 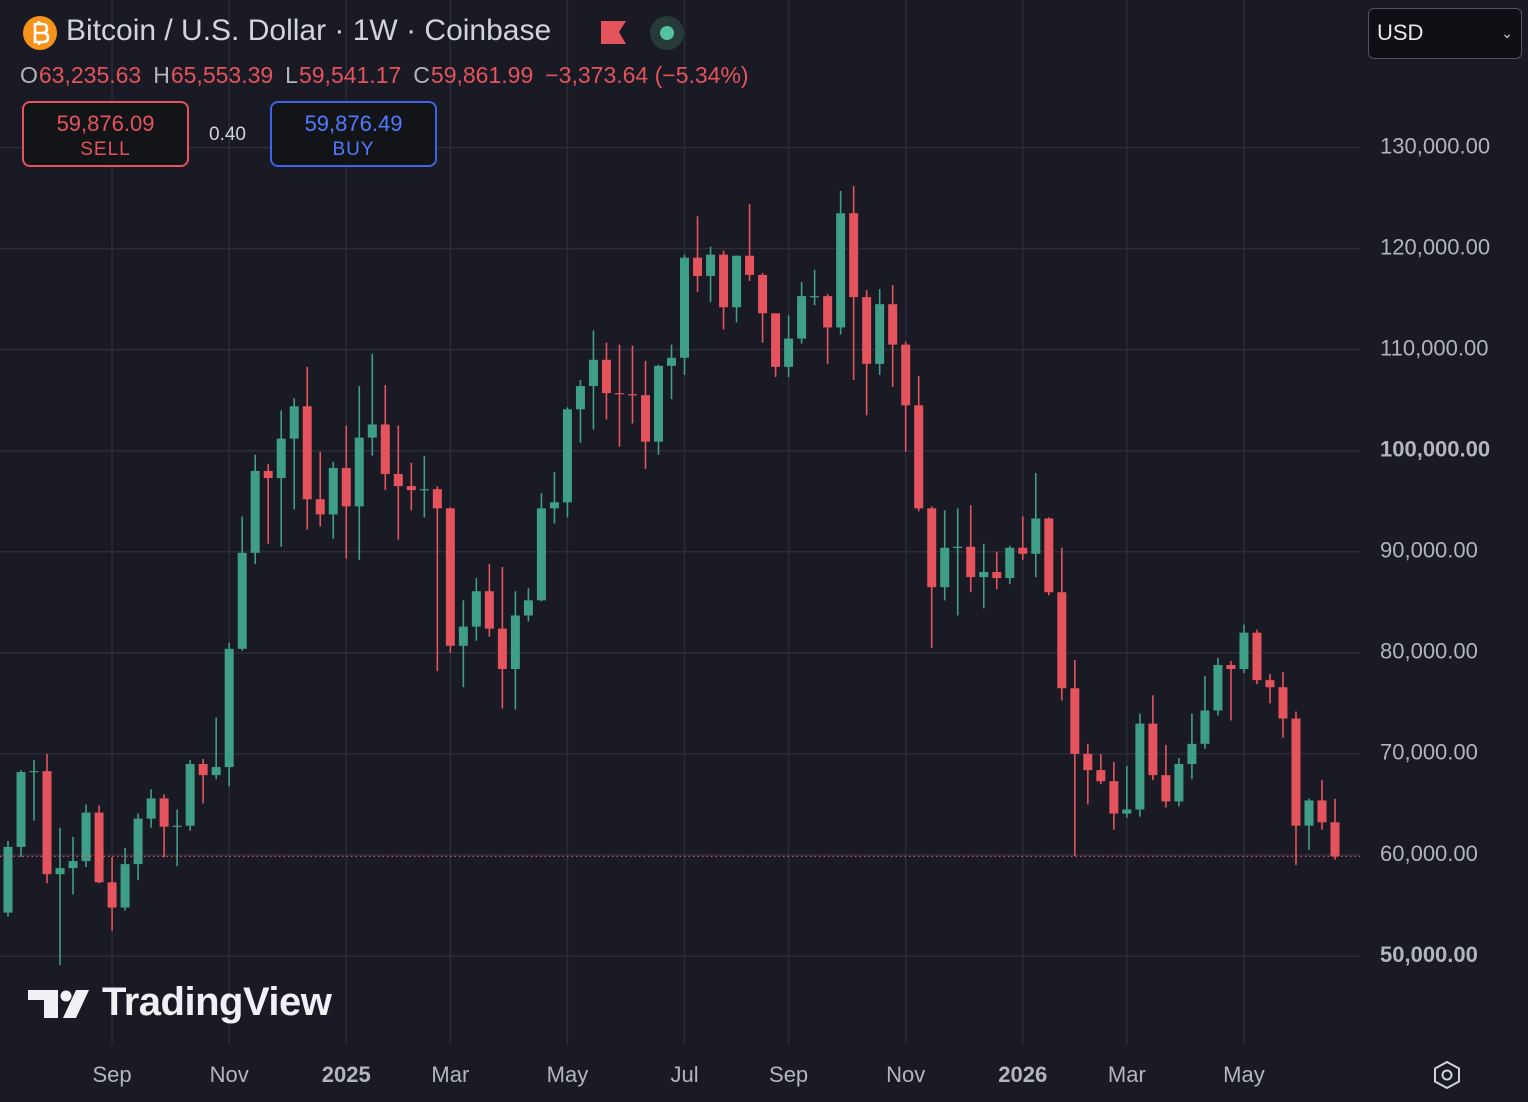 What do you see at coordinates (80, 75) in the screenshot?
I see `ohlc-item: O63,235.63` at bounding box center [80, 75].